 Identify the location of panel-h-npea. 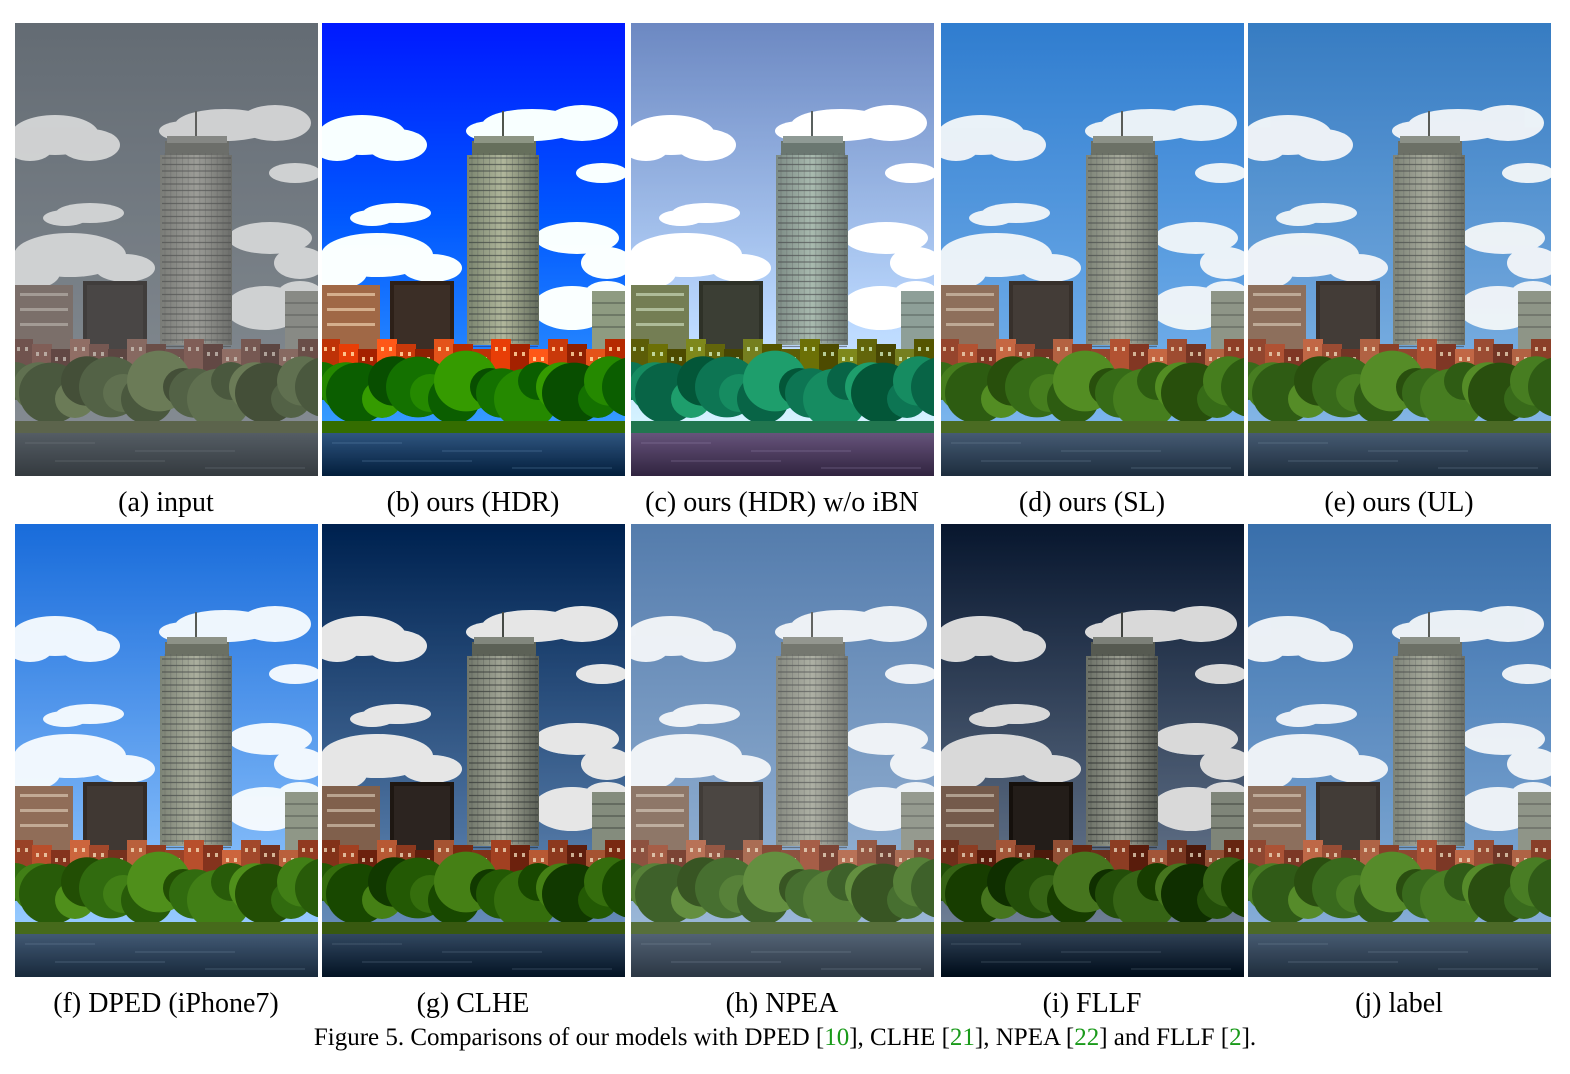
(782, 750).